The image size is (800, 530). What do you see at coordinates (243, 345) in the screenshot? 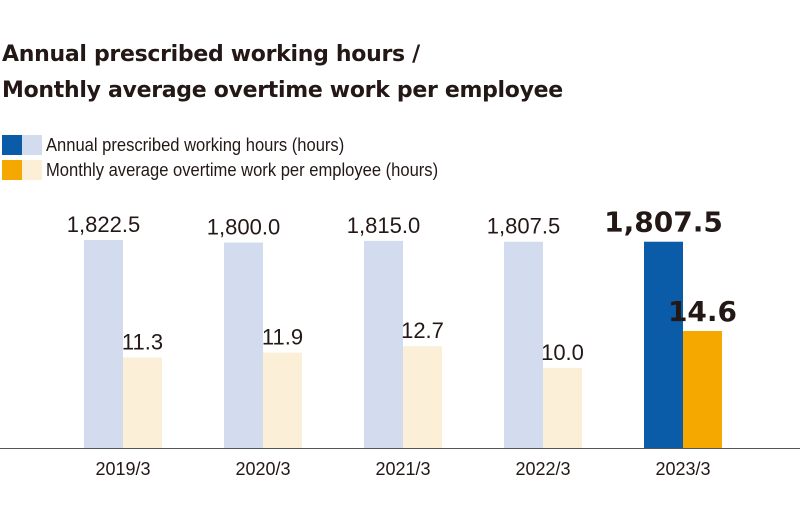
I see `bar-working-hours-2020/3` at bounding box center [243, 345].